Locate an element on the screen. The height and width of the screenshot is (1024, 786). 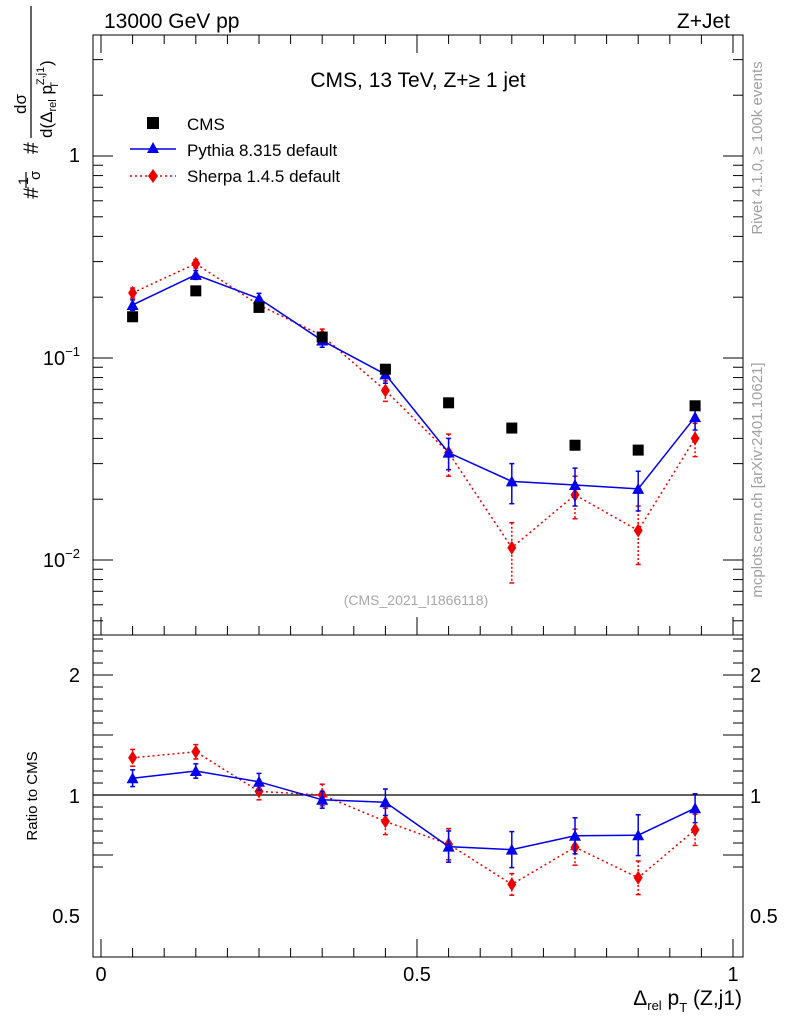
ratio-tick-label-05-left: 0.5 is located at coordinates (66, 917).